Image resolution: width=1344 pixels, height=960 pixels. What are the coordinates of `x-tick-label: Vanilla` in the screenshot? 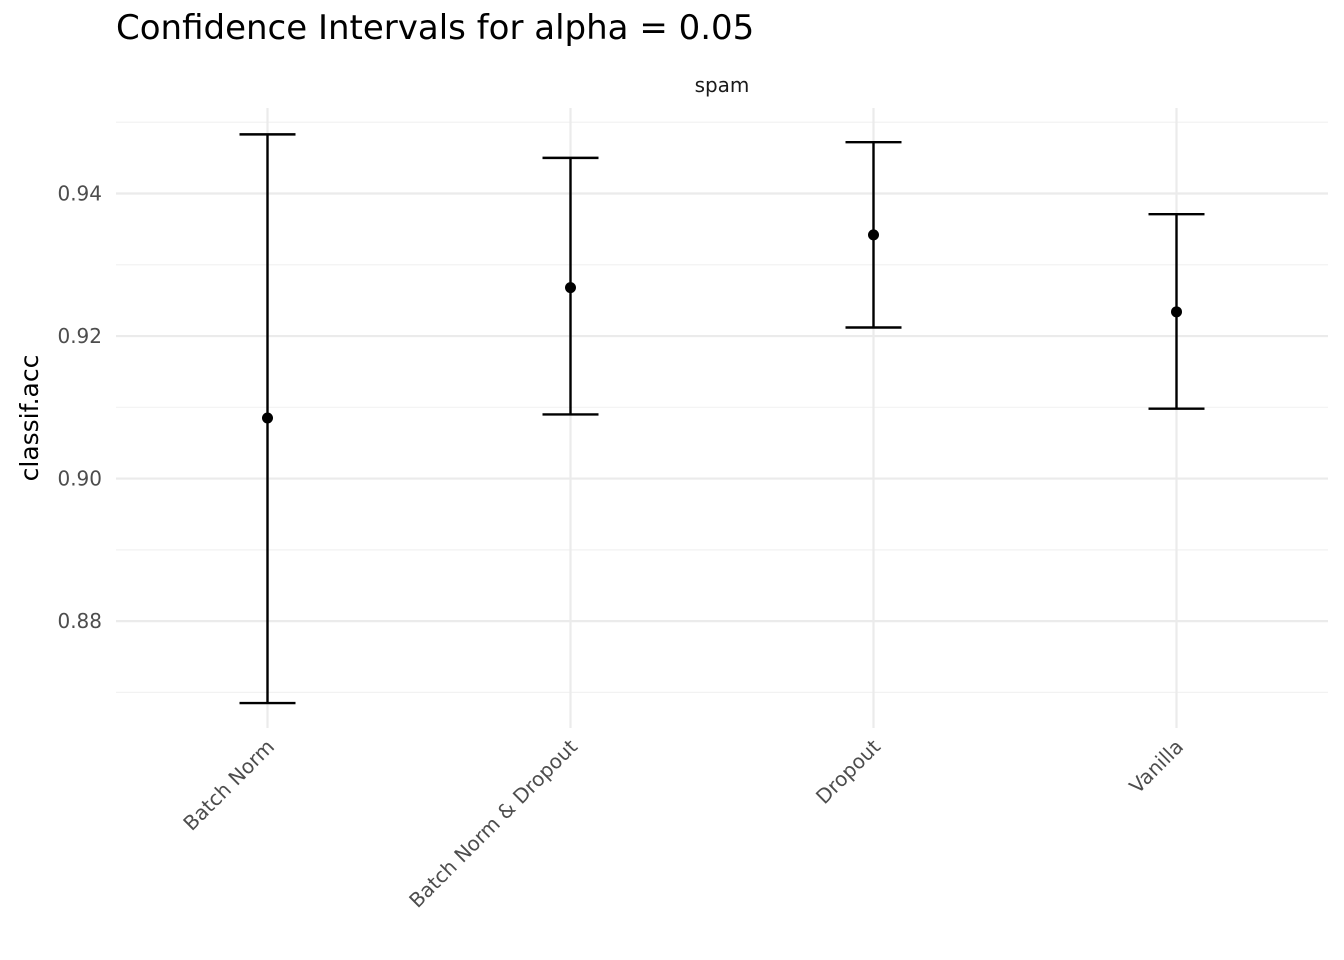 It's located at (1156, 767).